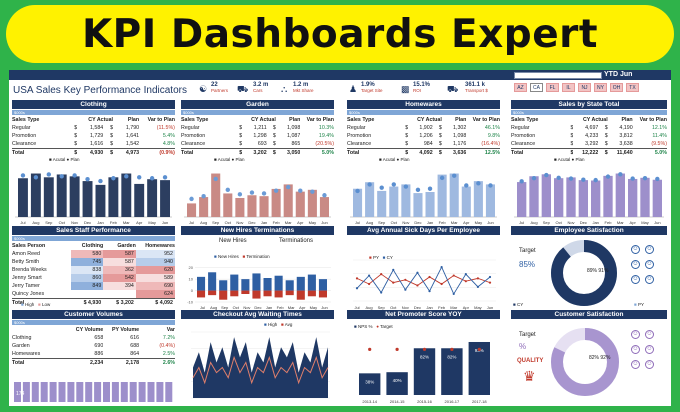 The image size is (680, 412). Describe the element at coordinates (527, 335) in the screenshot. I see `custsat-target-label: Target` at that location.